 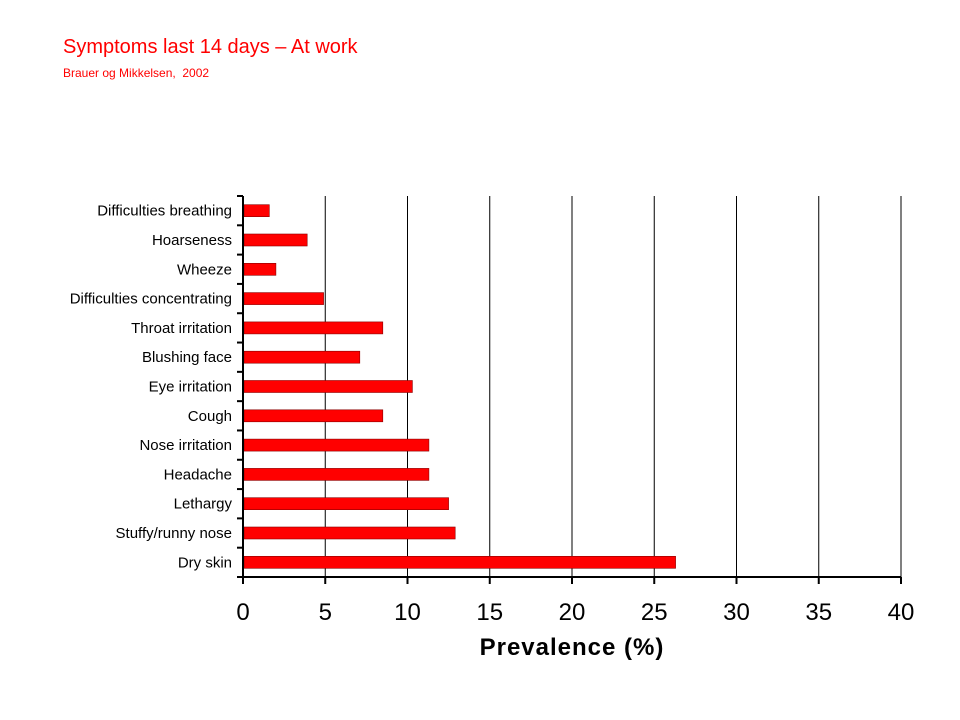 I want to click on x-axis-label: Prevalence (%), so click(x=572, y=647).